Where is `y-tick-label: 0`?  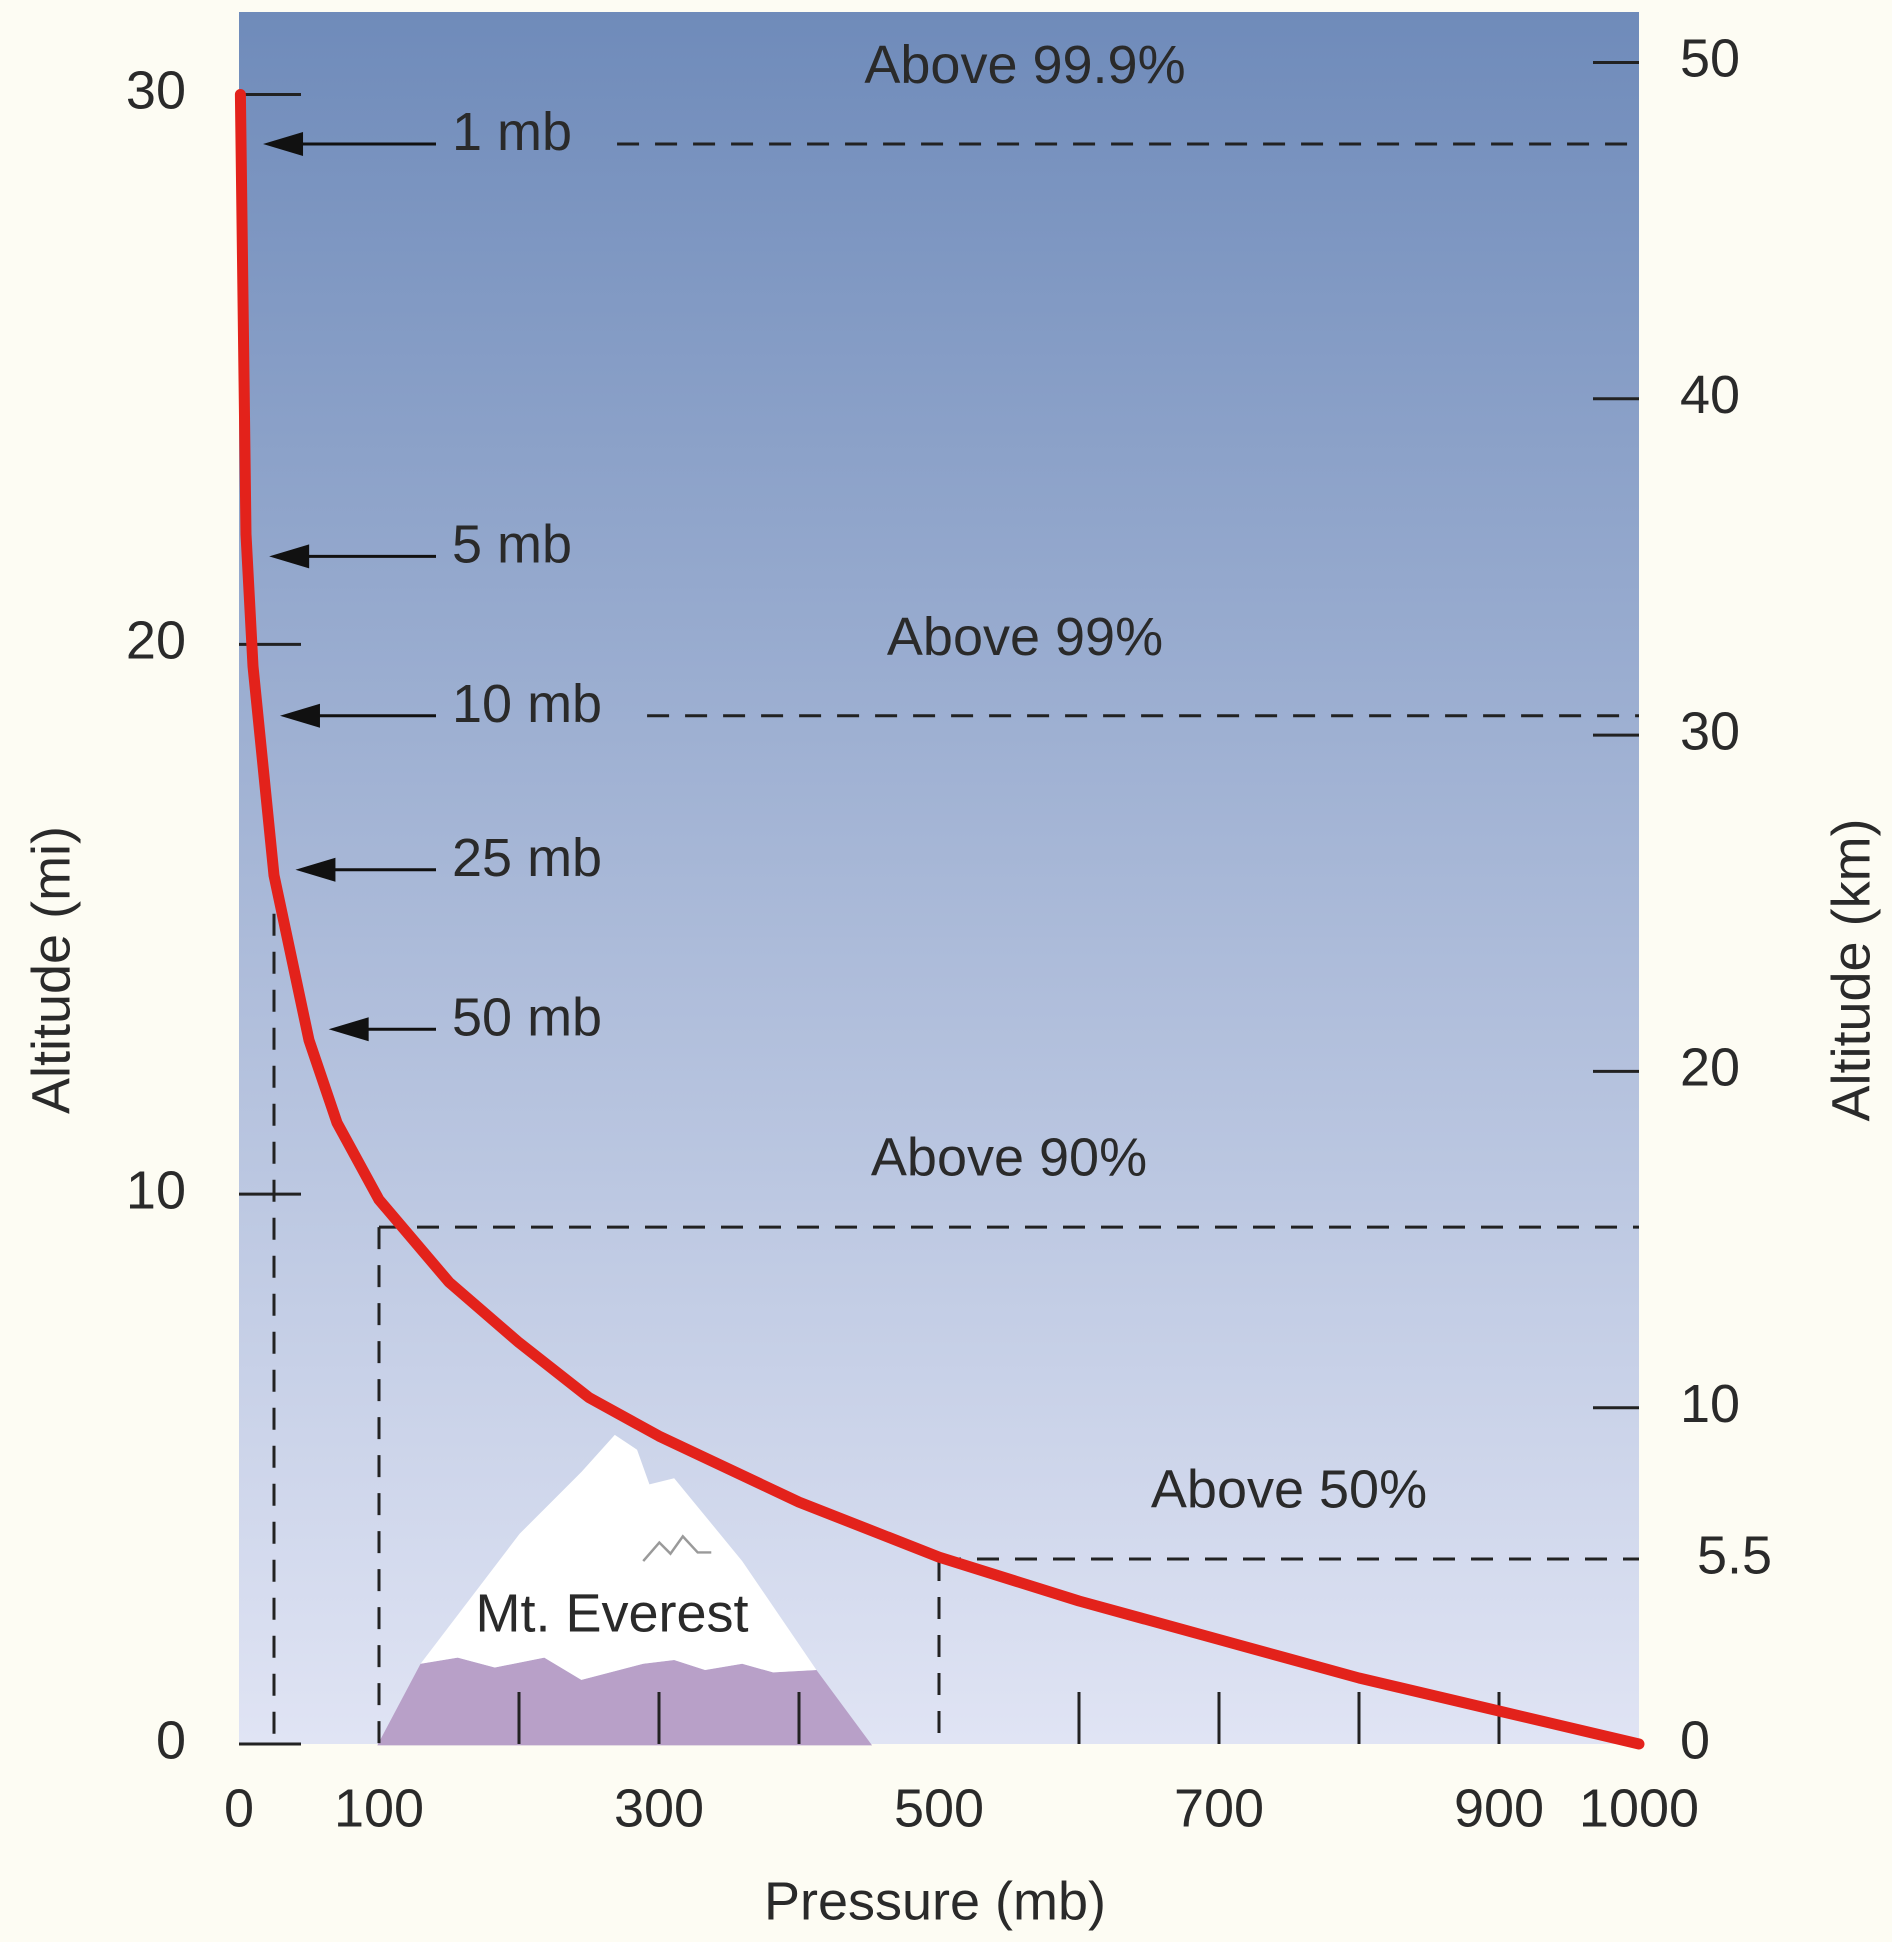 y-tick-label: 0 is located at coordinates (171, 1740).